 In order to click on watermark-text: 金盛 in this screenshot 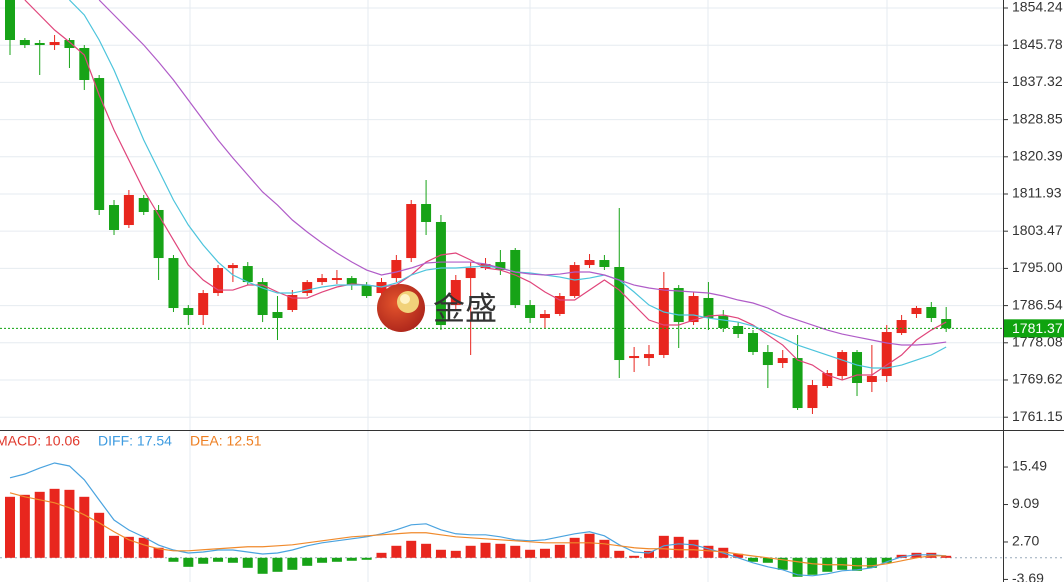, I will do `click(465, 308)`.